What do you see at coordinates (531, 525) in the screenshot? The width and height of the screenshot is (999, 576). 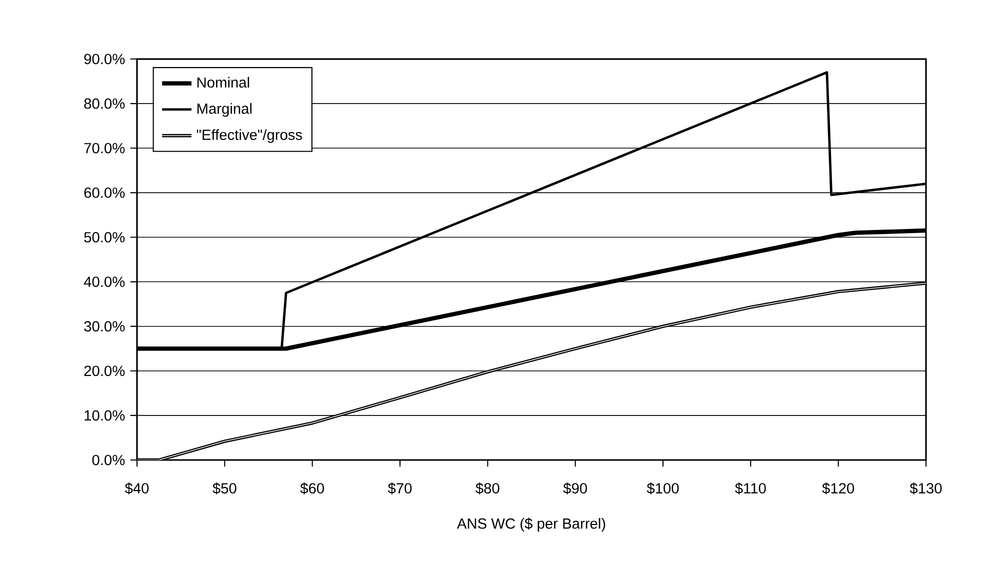 I see `x-axis-title: ANS WC ($ per Barrel)` at bounding box center [531, 525].